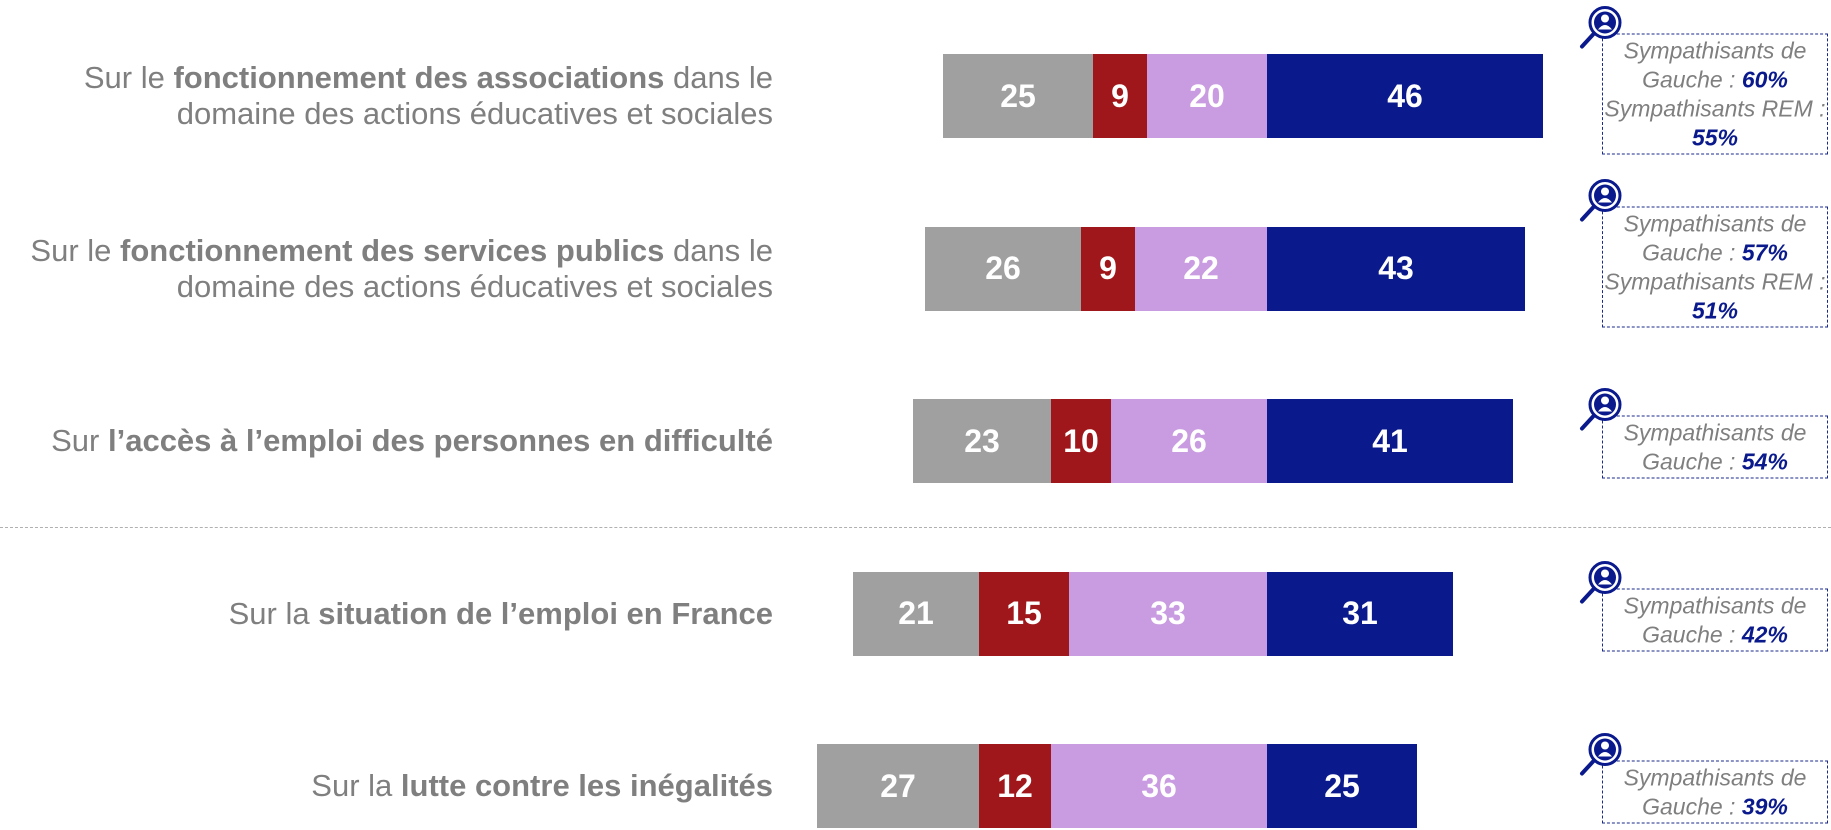 The height and width of the screenshot is (830, 1831). I want to click on value-label: 43, so click(1396, 268).